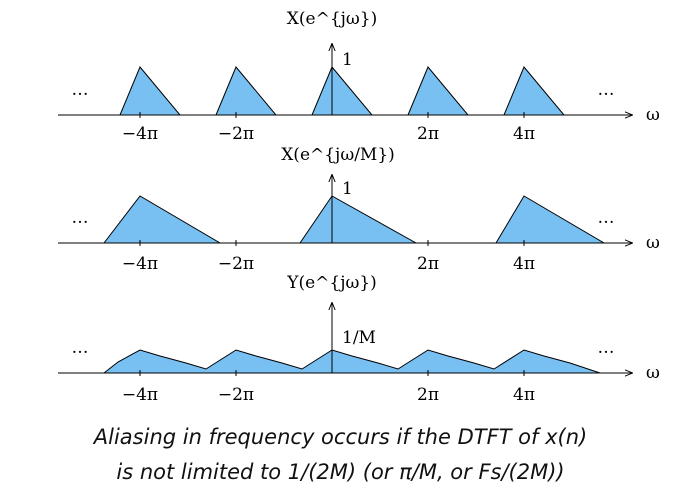  I want to click on panel-title: X(e^{jω/M}), so click(338, 155).